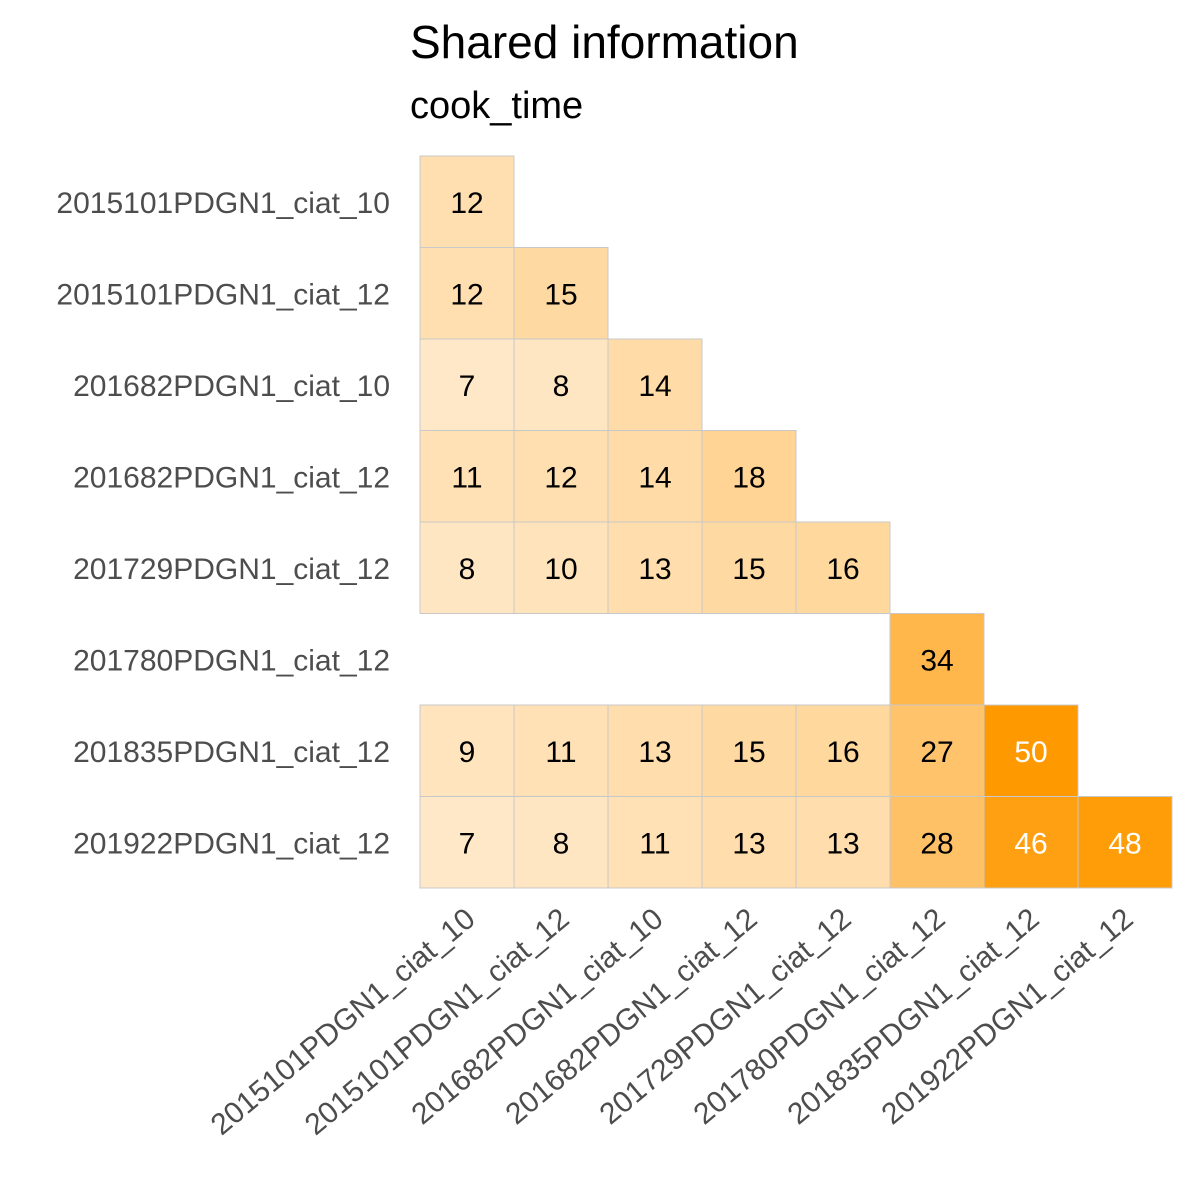 The image size is (1200, 1200). What do you see at coordinates (496, 106) in the screenshot?
I see `chart-subtitle: cook_time` at bounding box center [496, 106].